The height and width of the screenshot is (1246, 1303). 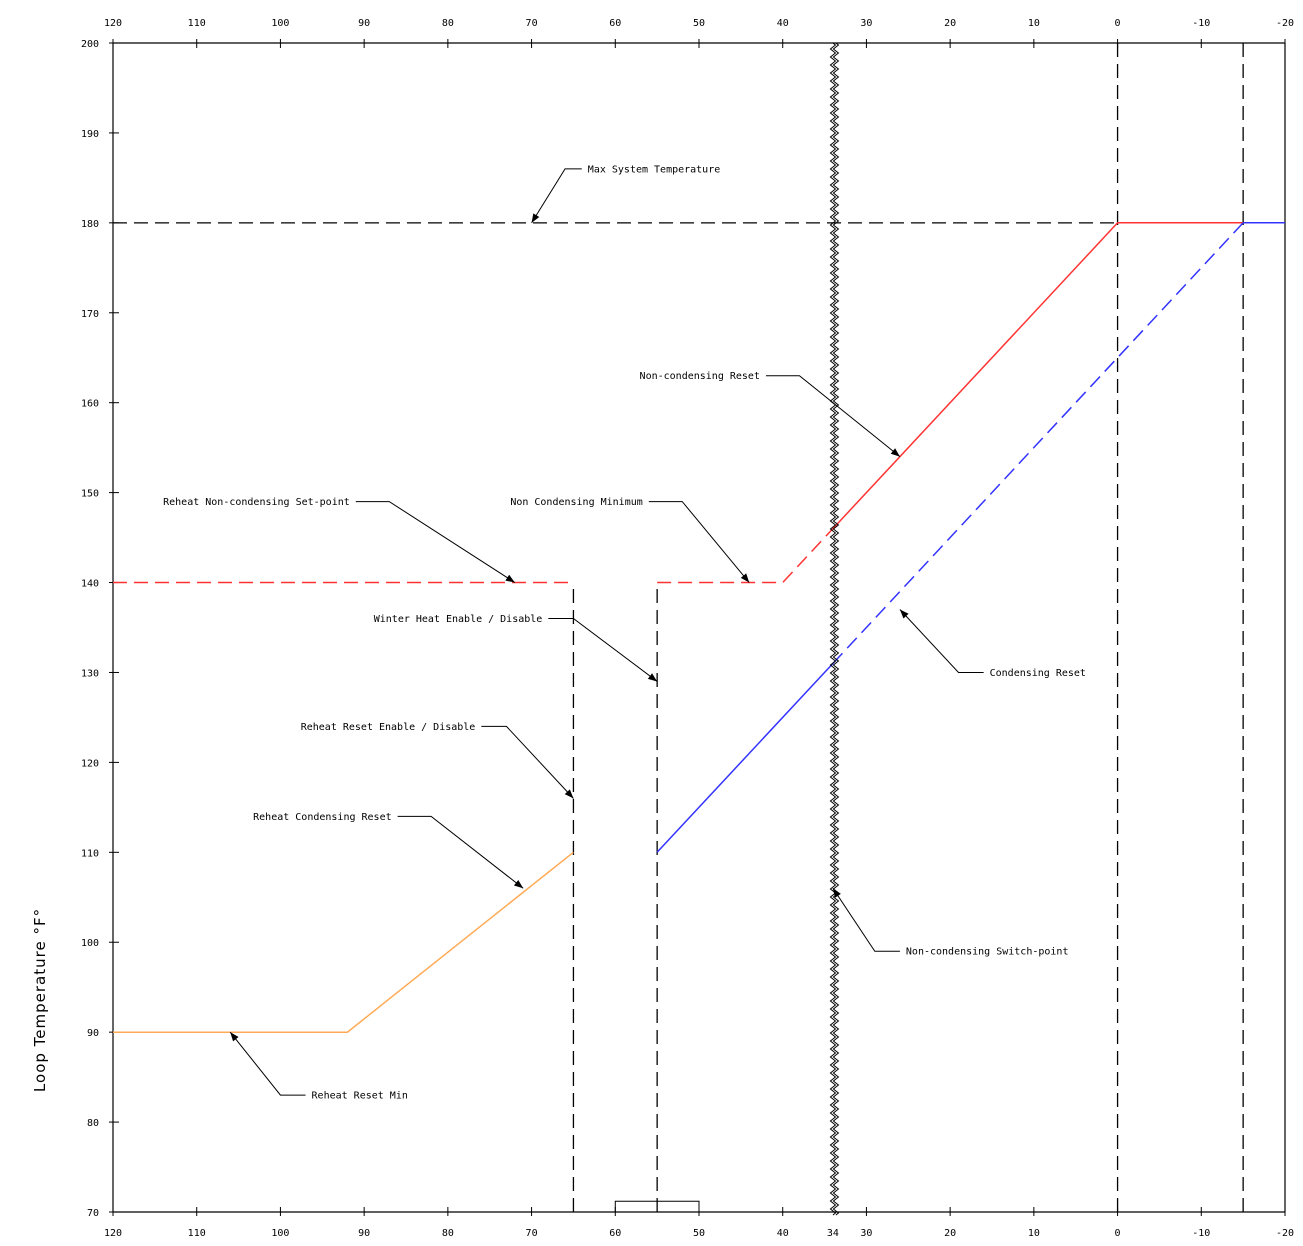 I want to click on annotation-label-reheat-condensing-reset: Reheat Condensing Reset, so click(x=322, y=817).